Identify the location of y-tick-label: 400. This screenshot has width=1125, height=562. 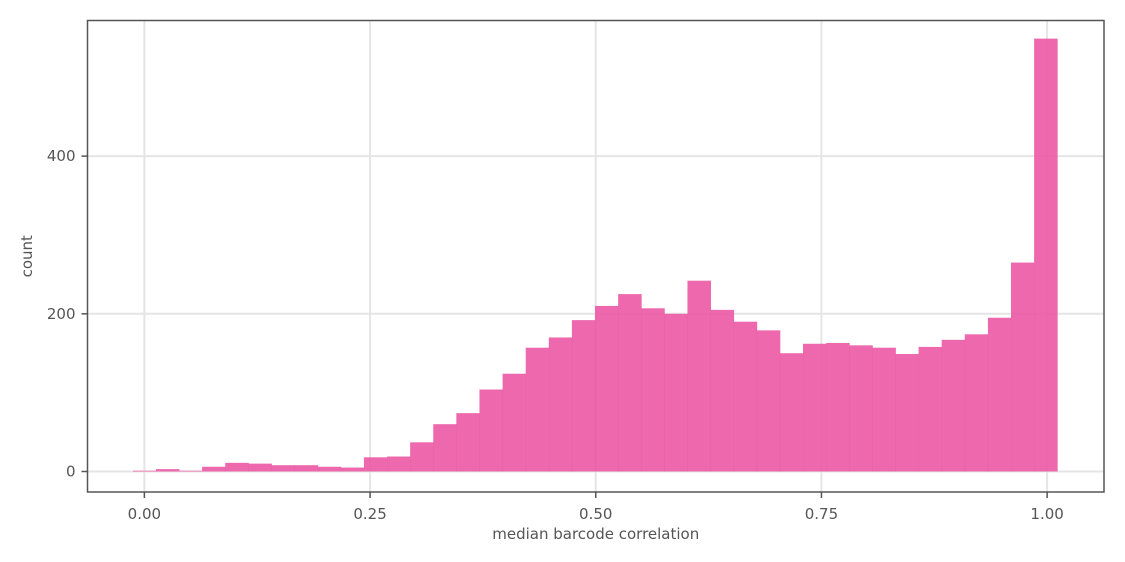
(61, 156).